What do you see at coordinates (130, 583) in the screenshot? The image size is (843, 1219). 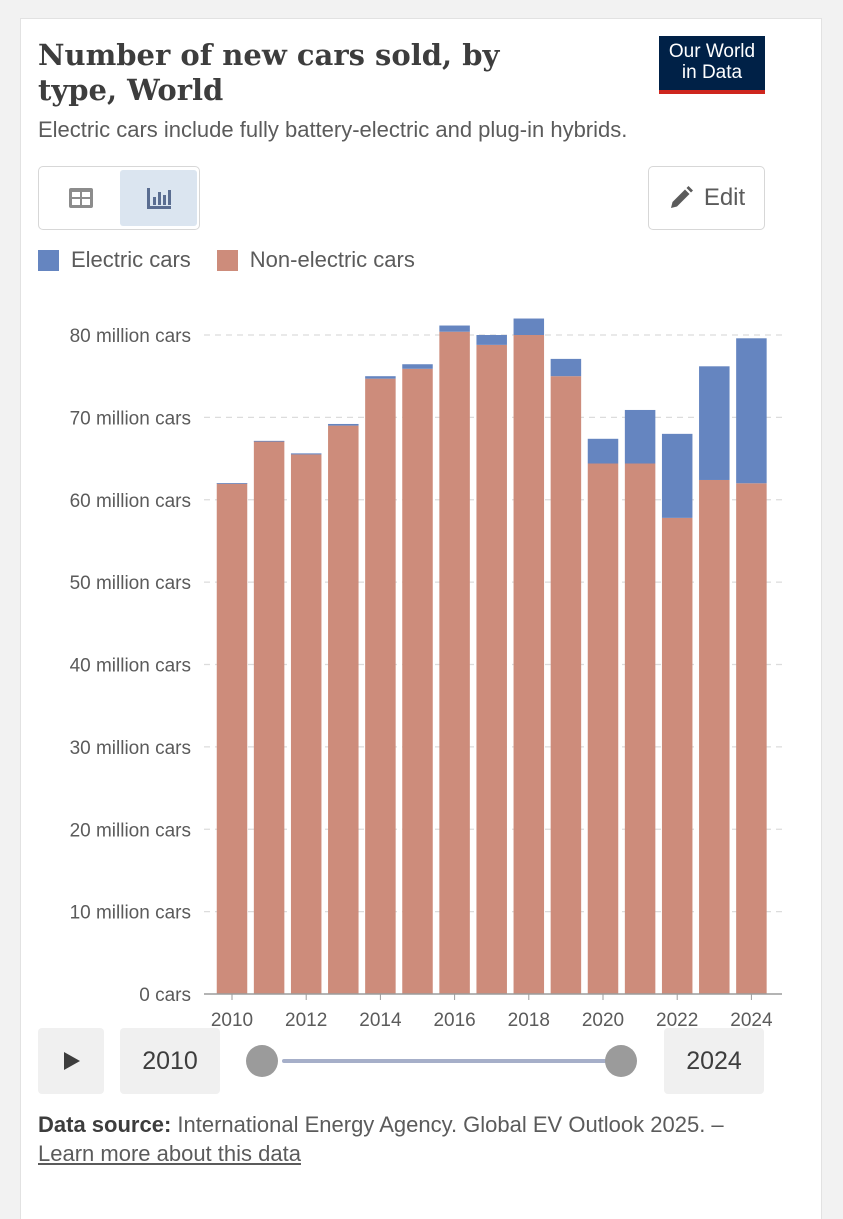 I see `y-tick-label: 50 million cars` at bounding box center [130, 583].